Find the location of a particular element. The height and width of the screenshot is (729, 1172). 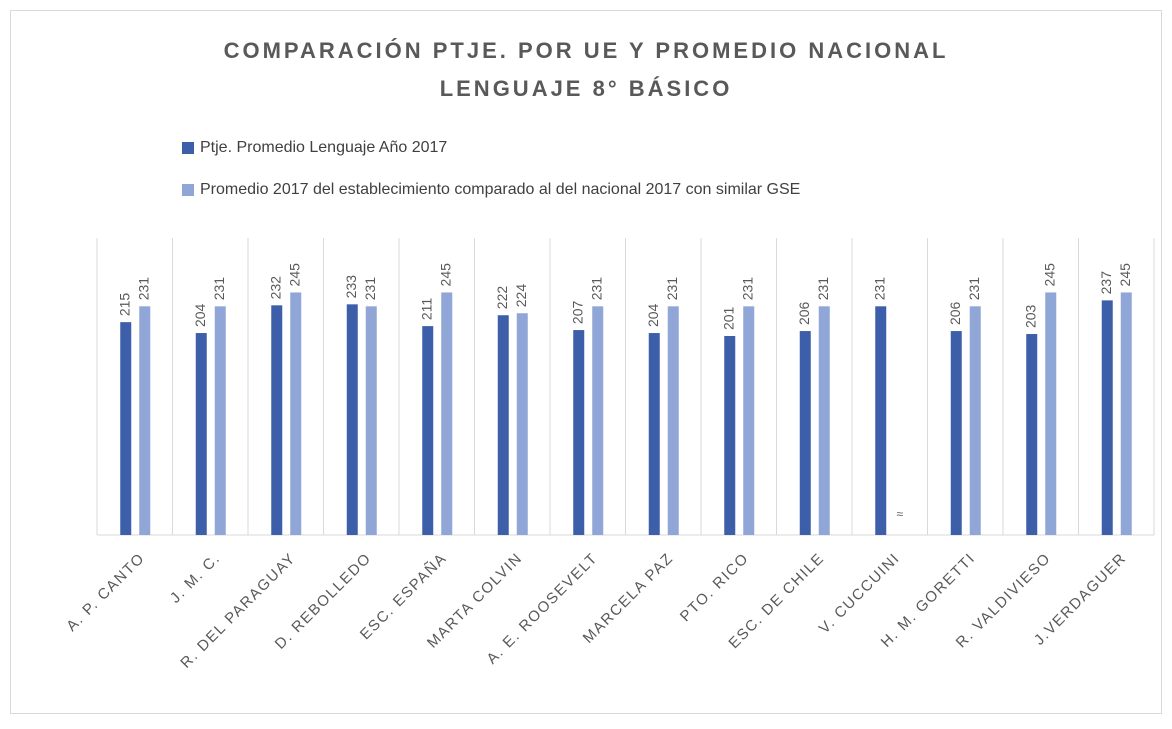

data-label: 201 is located at coordinates (728, 318).